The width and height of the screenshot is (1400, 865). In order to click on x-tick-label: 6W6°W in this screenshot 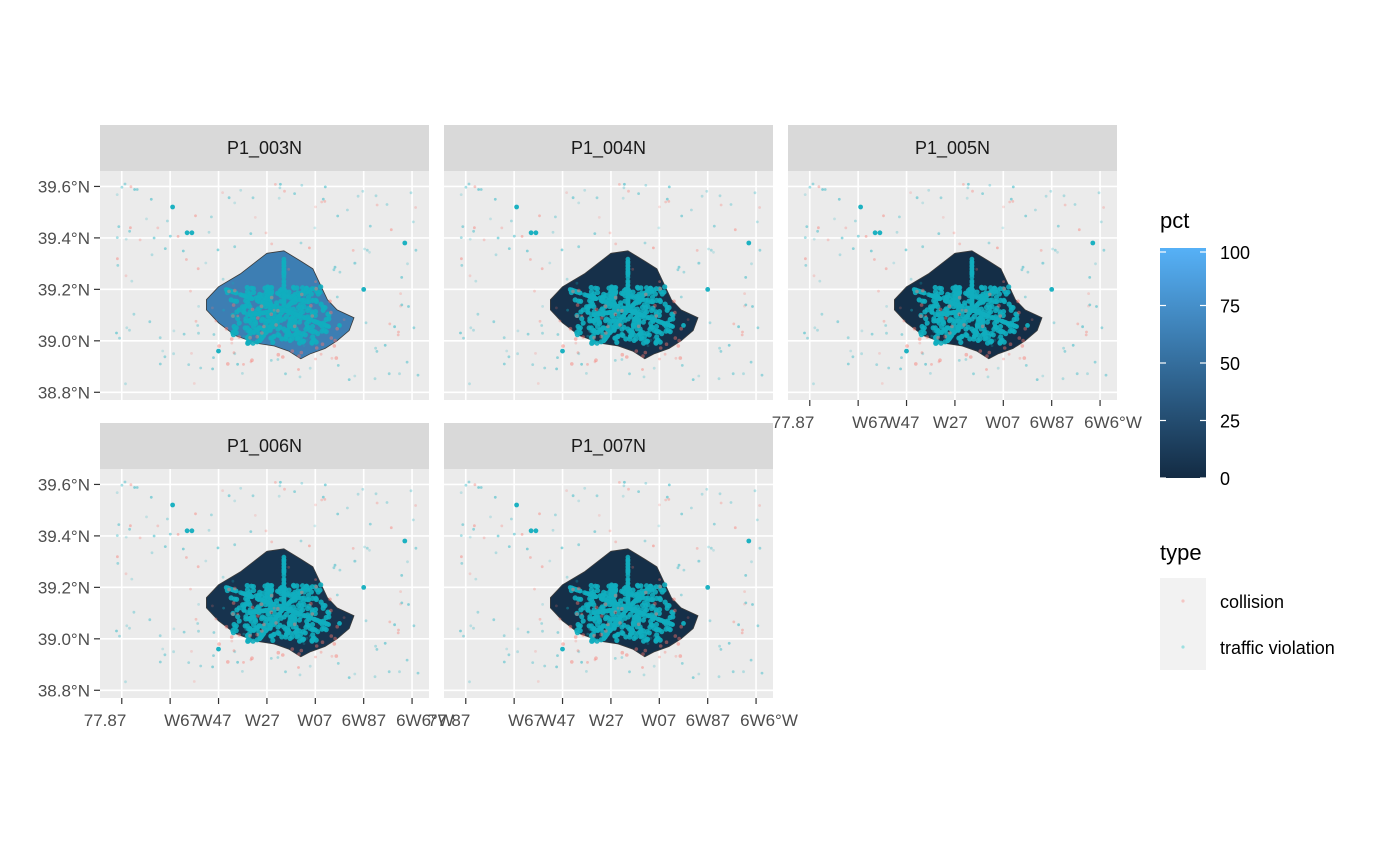, I will do `click(769, 720)`.